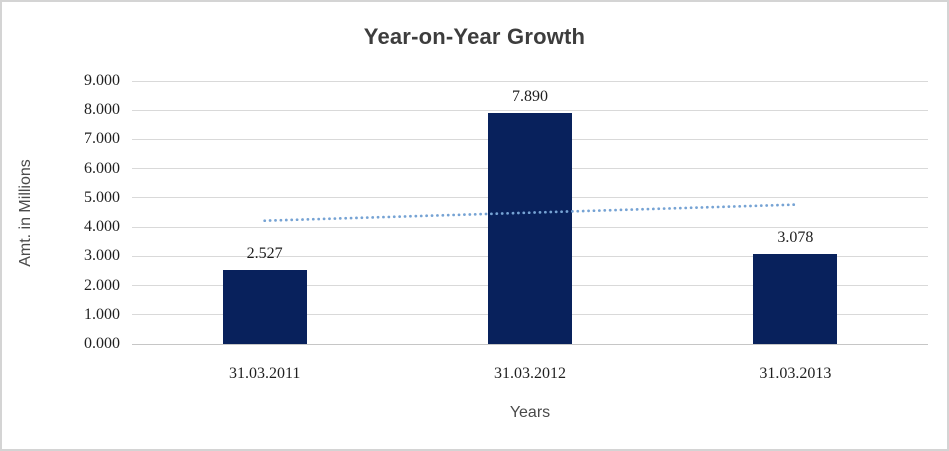 The image size is (949, 451). Describe the element at coordinates (102, 80) in the screenshot. I see `y-tick-label: 9.000` at that location.